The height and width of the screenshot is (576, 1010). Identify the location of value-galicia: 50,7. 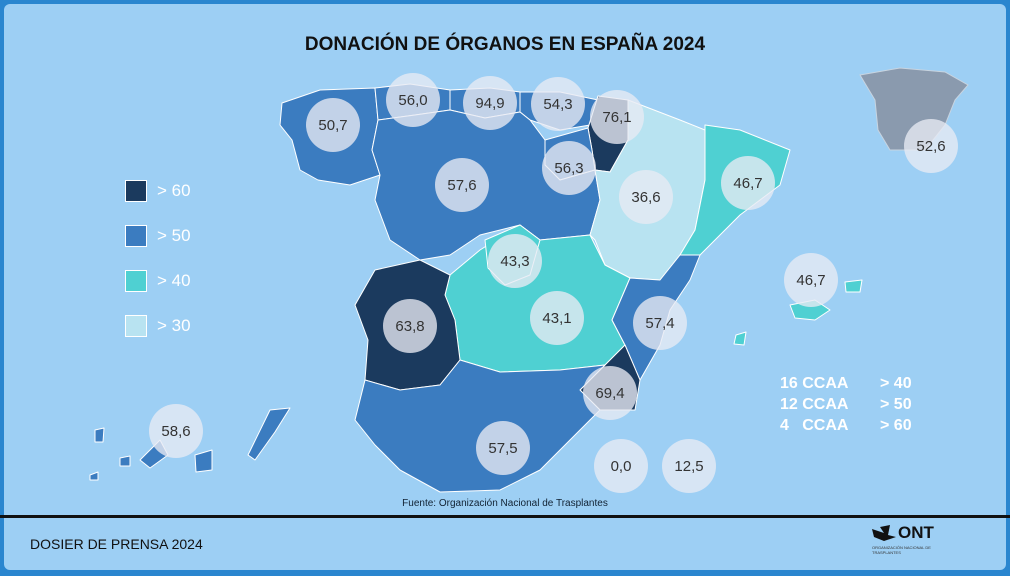
(333, 125).